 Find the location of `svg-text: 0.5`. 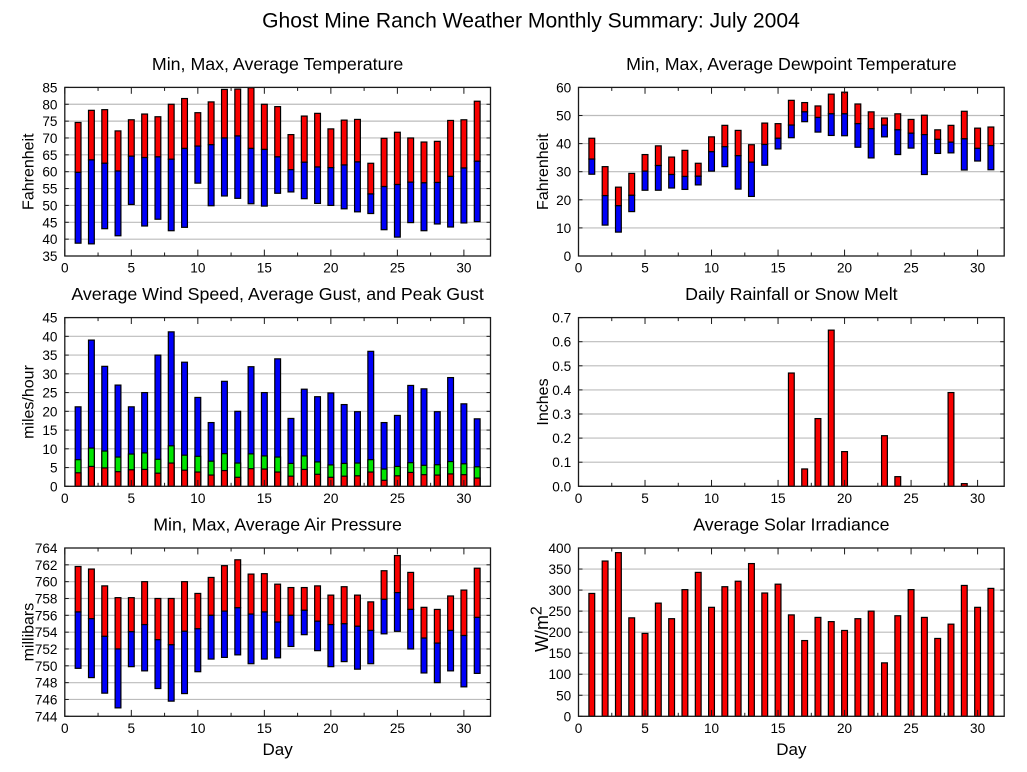

svg-text: 0.5 is located at coordinates (561, 366).